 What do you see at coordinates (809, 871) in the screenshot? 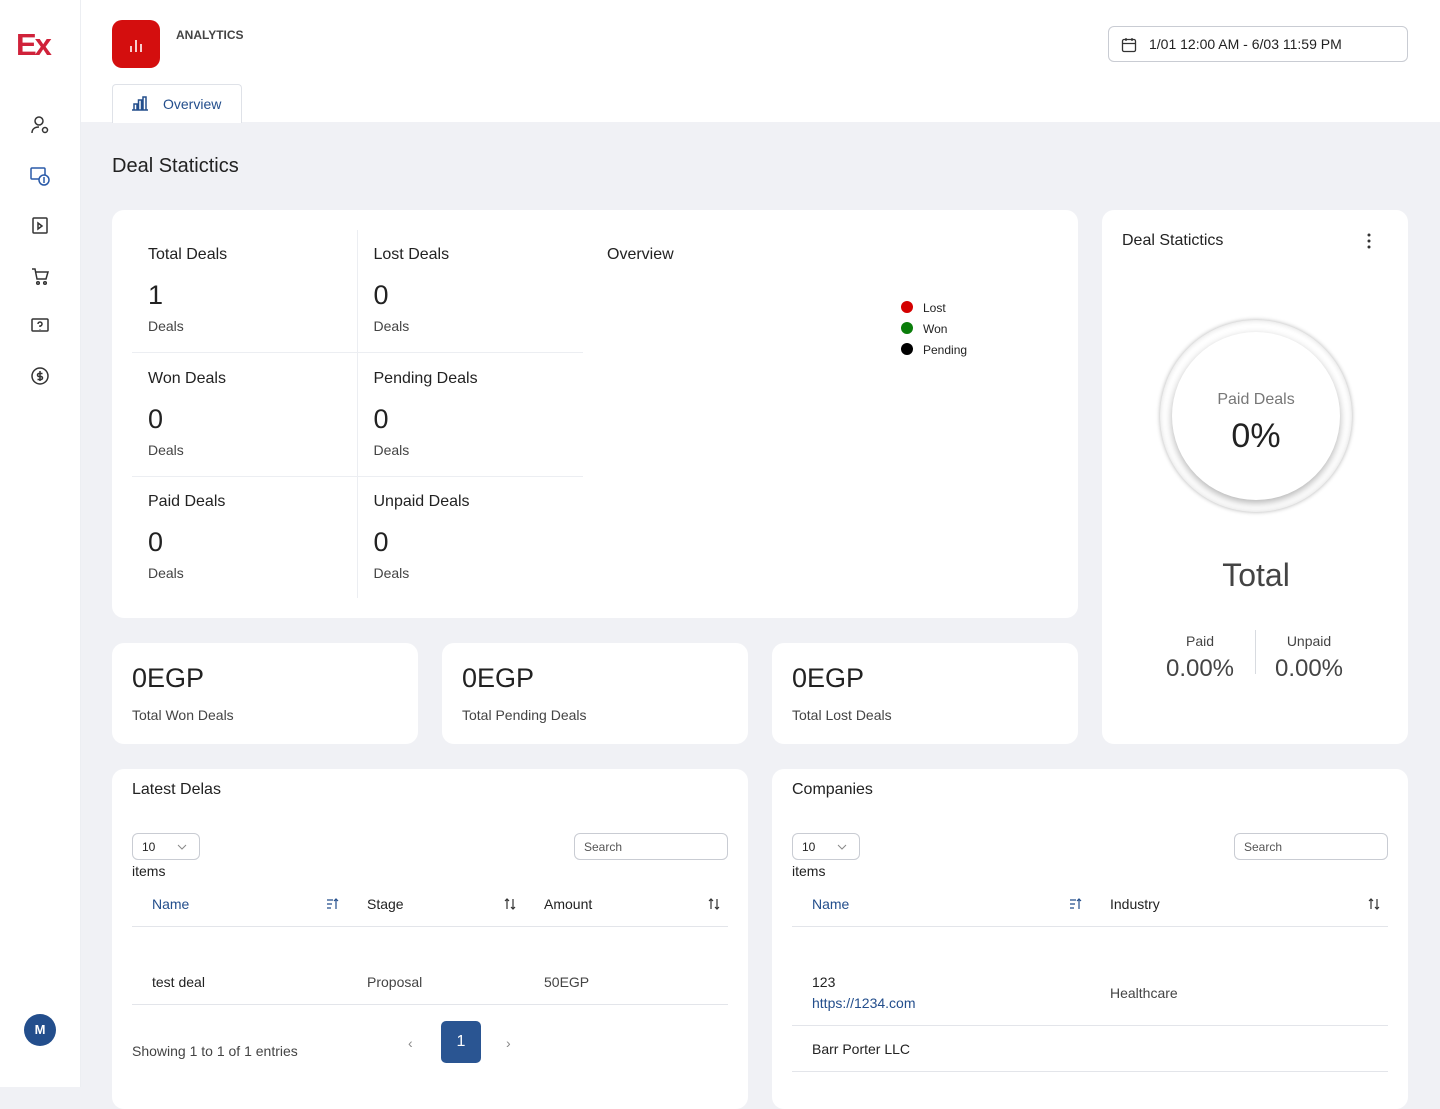
I see `items-label: items` at bounding box center [809, 871].